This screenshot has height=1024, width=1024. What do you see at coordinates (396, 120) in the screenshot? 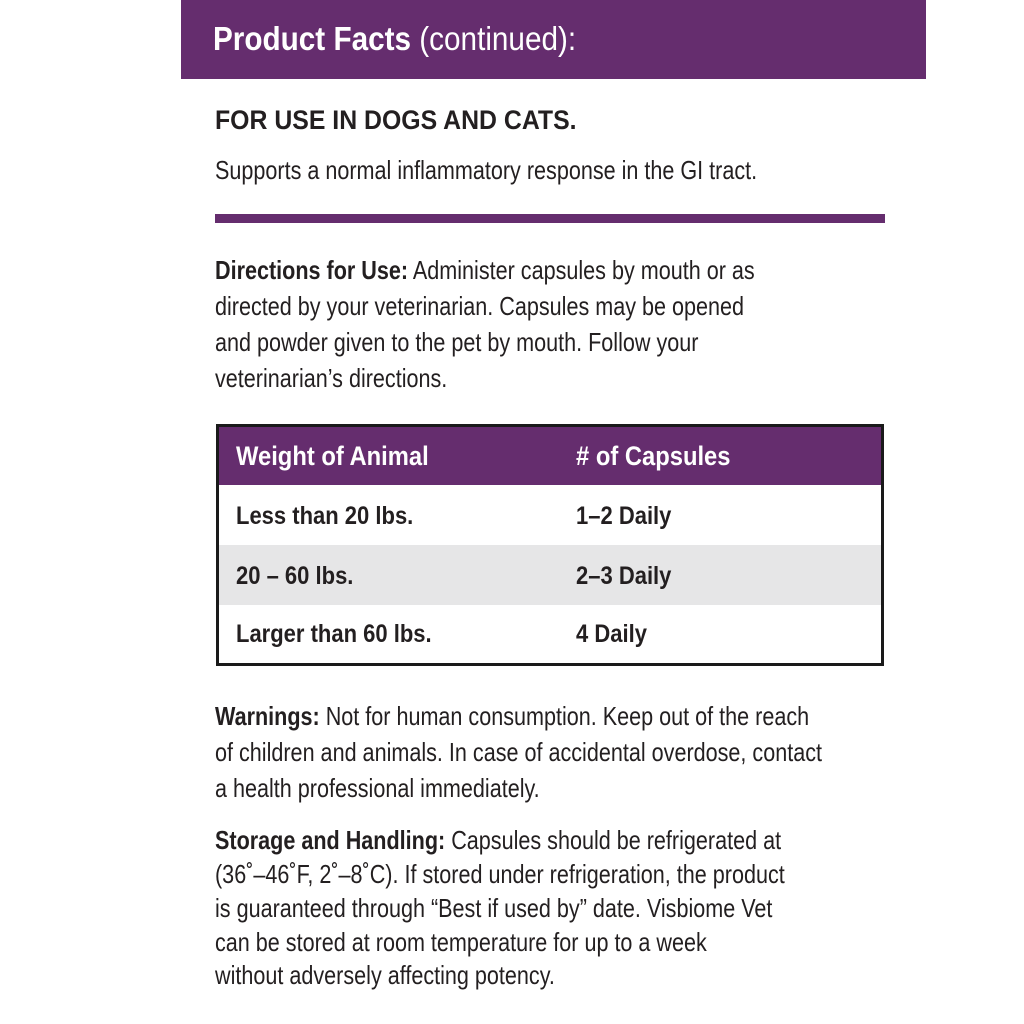
I see `usage-heading: FOR USE IN DOGS AND CATS.` at bounding box center [396, 120].